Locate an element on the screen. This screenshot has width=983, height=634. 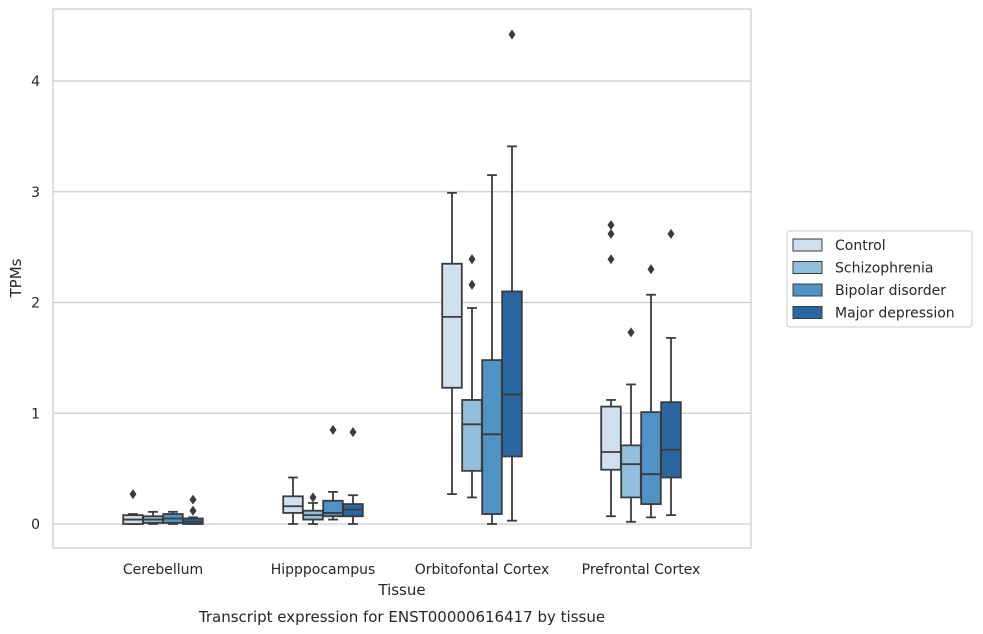
legend-label: Control is located at coordinates (860, 246).